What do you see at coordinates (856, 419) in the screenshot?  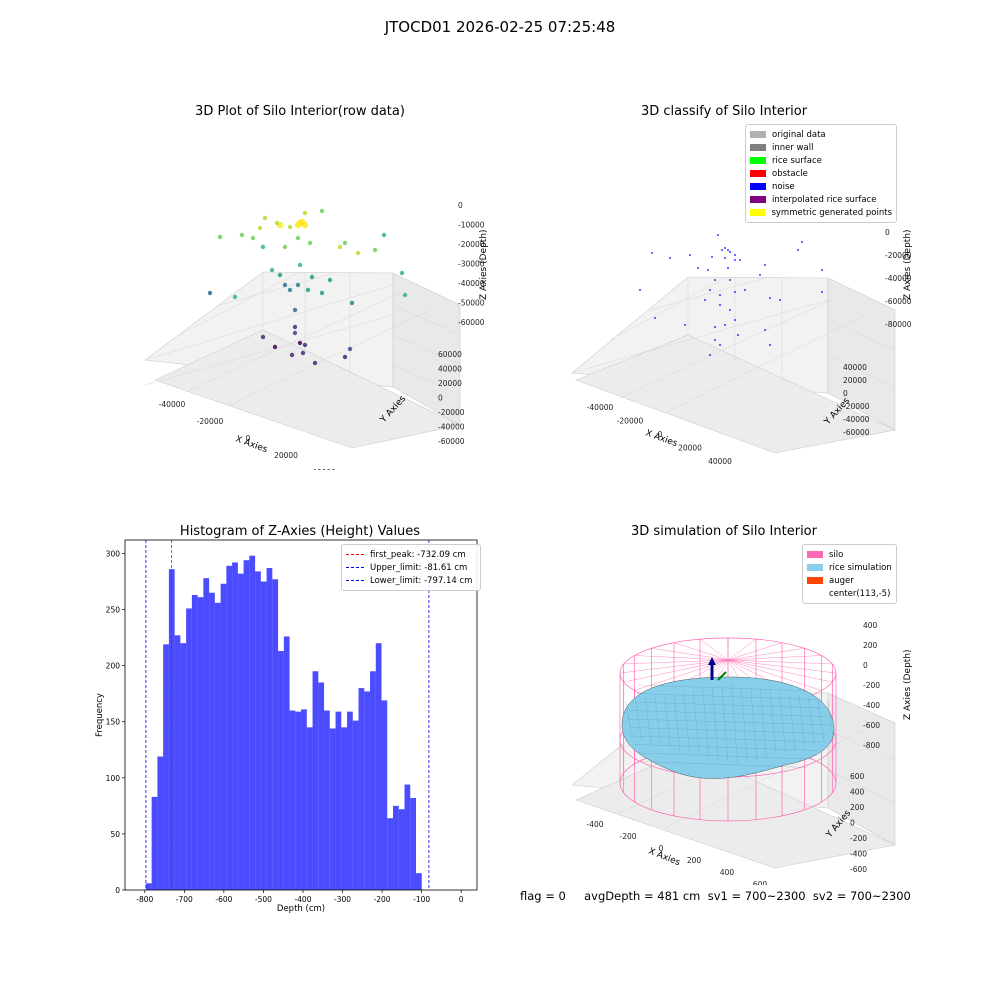 I see `y-tick-label: -40000` at bounding box center [856, 419].